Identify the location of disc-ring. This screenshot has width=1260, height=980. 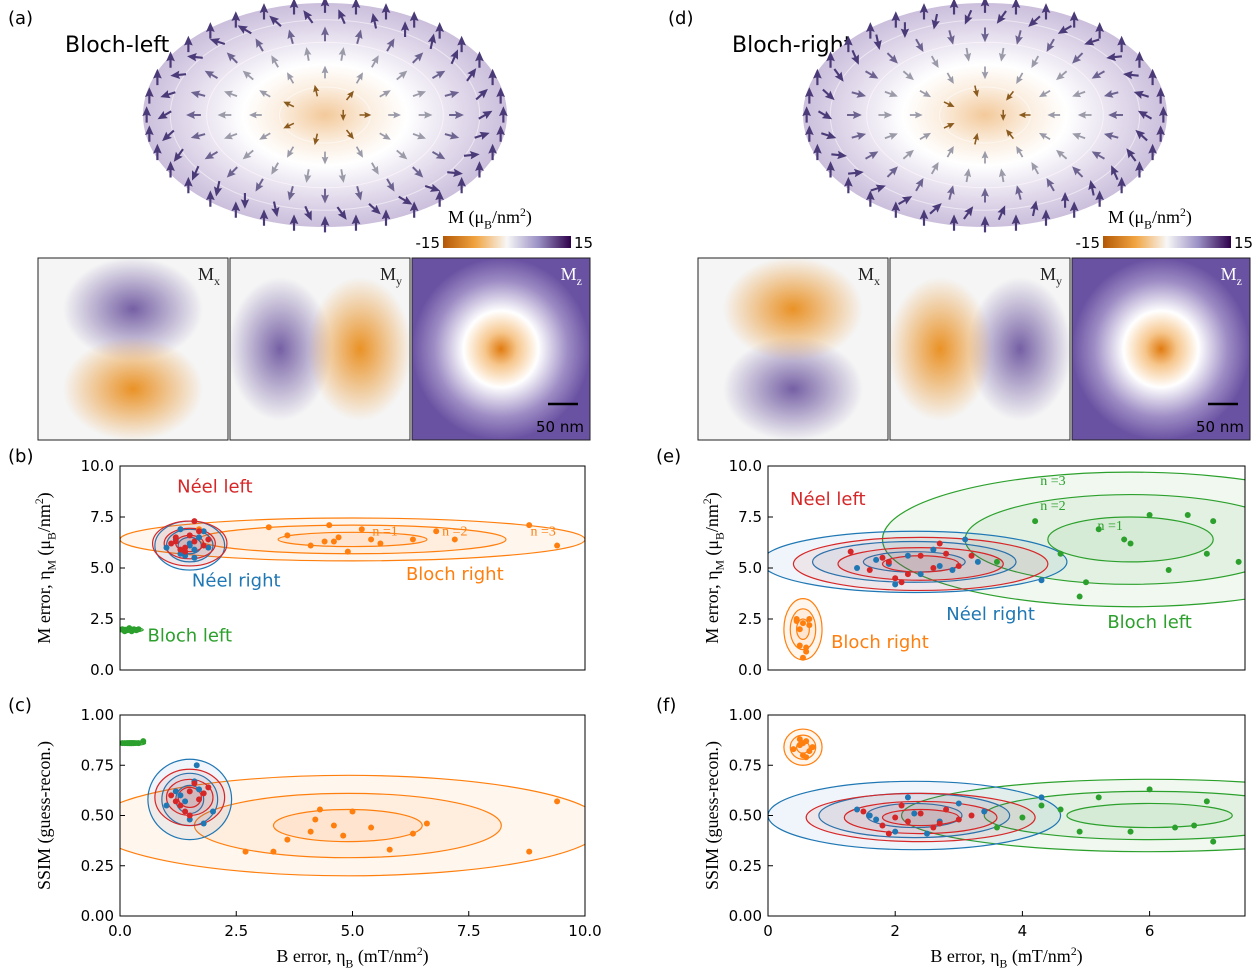
(325, 115).